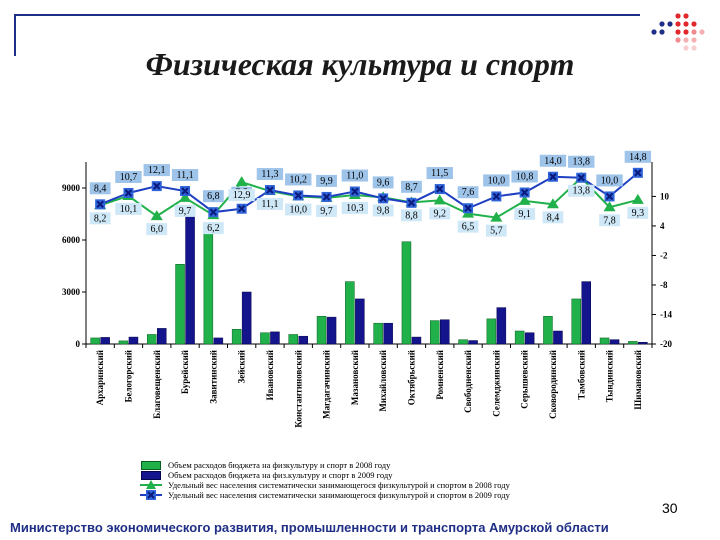 This screenshot has width=720, height=540. I want to click on category-label: Серышевский, so click(525, 379).